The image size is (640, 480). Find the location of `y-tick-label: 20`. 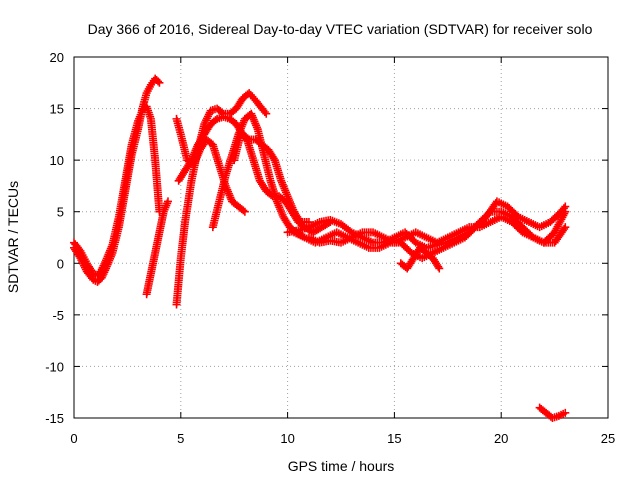

y-tick-label: 20 is located at coordinates (57, 57).